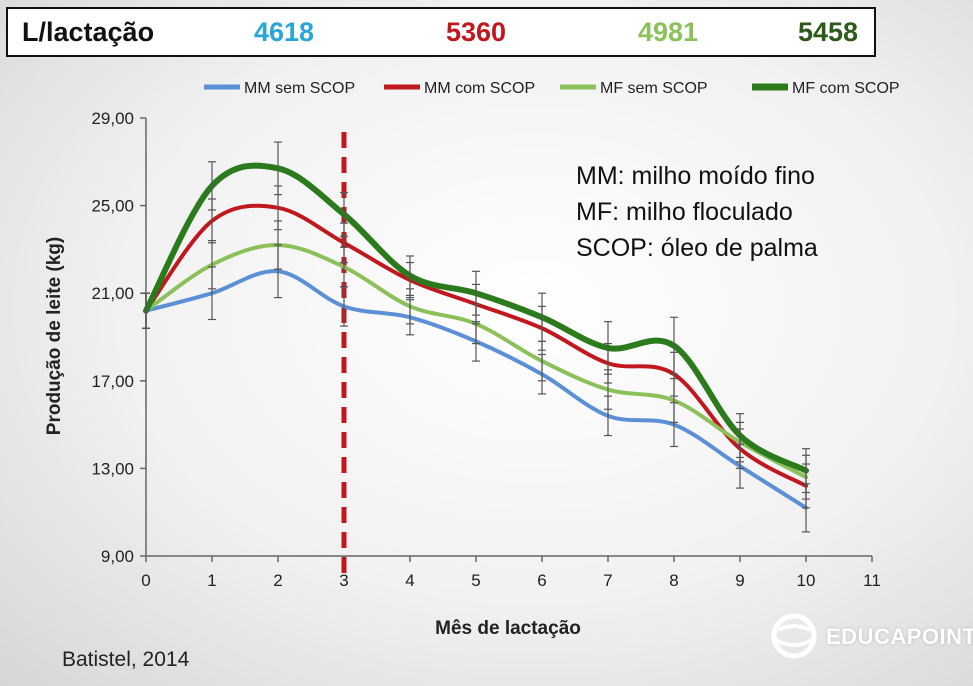 The height and width of the screenshot is (686, 973). Describe the element at coordinates (112, 118) in the screenshot. I see `y-tick-label: 29,00` at that location.